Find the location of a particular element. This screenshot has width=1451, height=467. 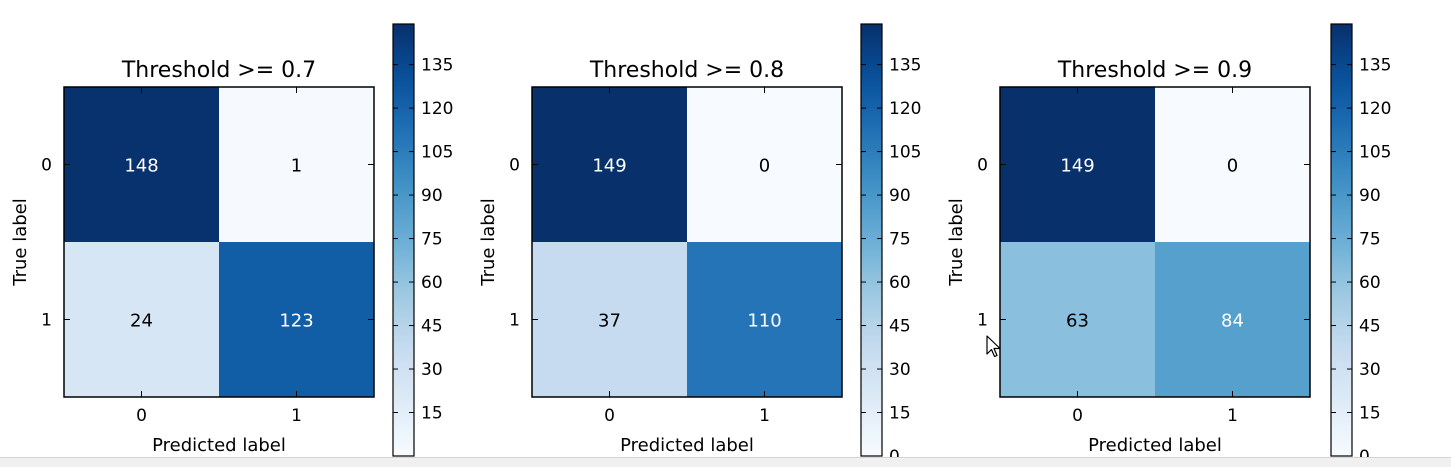

taskbar-strip is located at coordinates (725, 462).